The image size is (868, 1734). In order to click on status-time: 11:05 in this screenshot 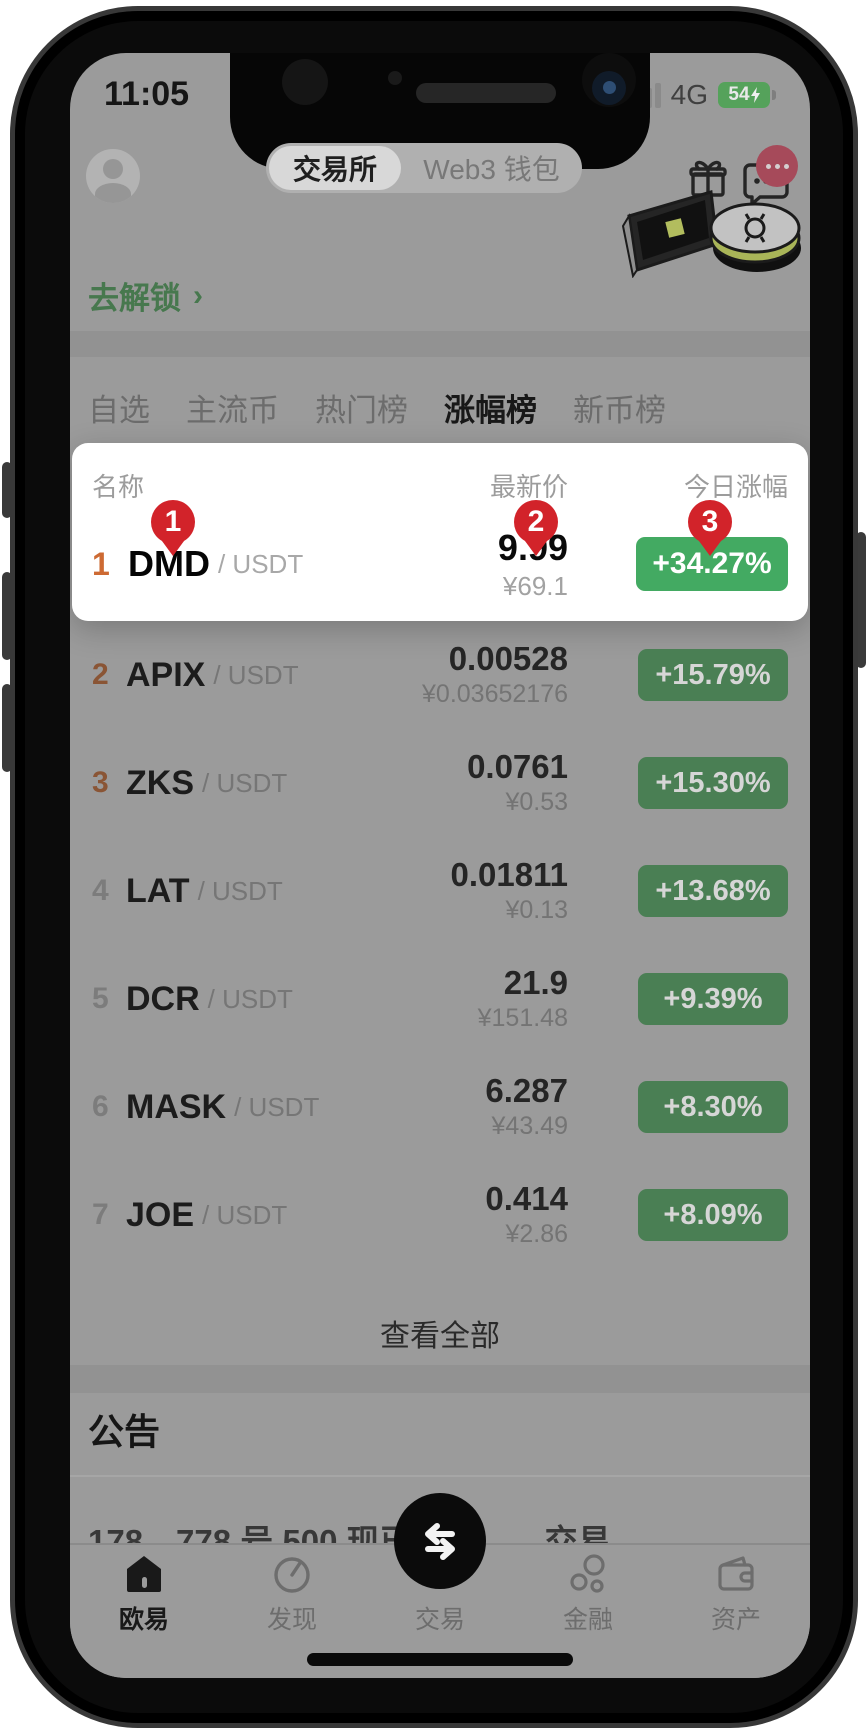, I will do `click(147, 94)`.